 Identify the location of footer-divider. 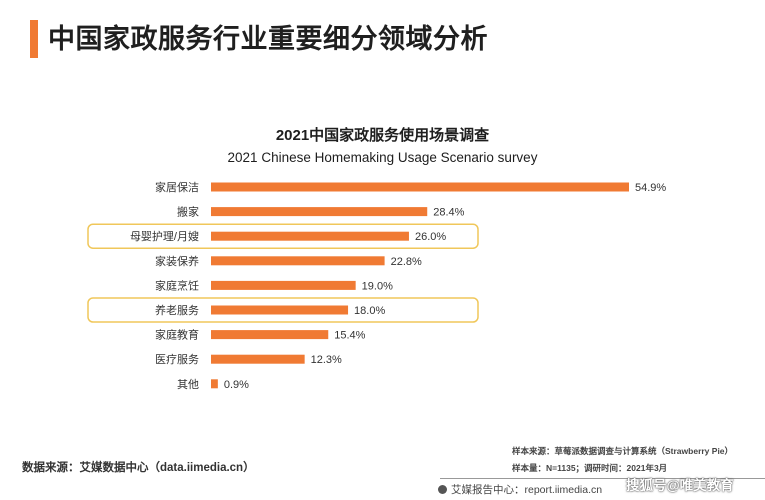
(602, 478).